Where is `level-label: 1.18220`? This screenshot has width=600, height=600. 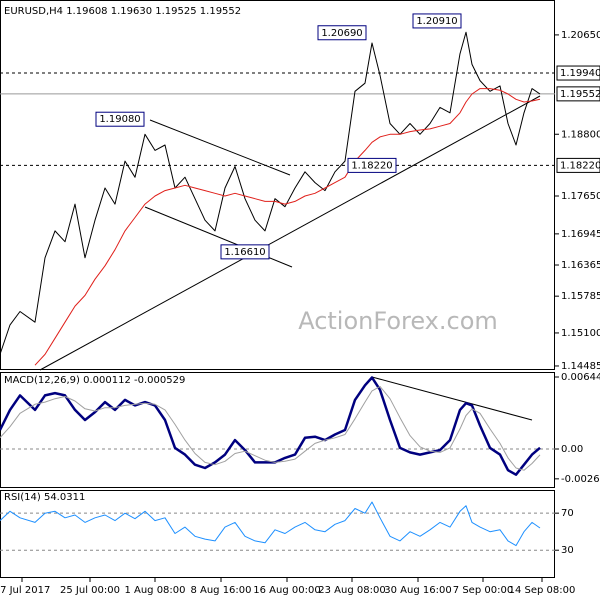
level-label: 1.18220 is located at coordinates (580, 165).